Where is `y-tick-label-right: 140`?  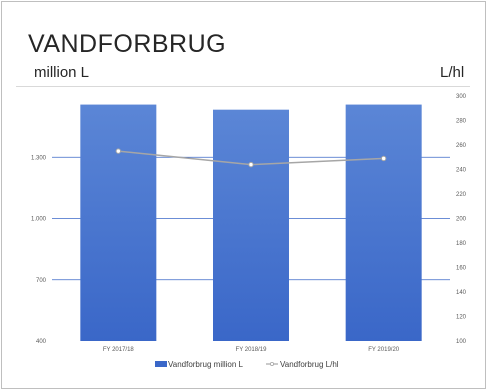 y-tick-label-right: 140 is located at coordinates (461, 293).